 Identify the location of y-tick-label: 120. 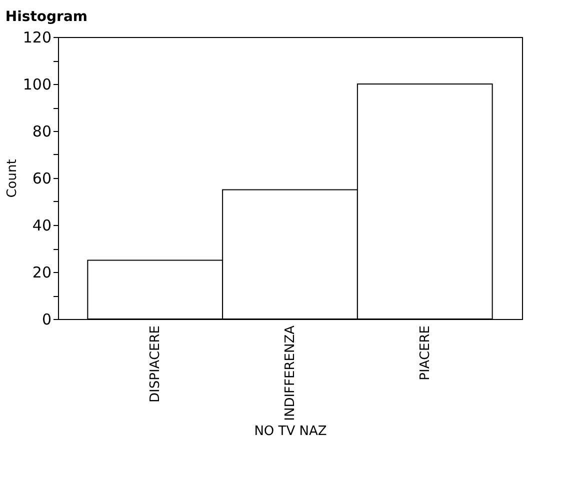
(37, 37).